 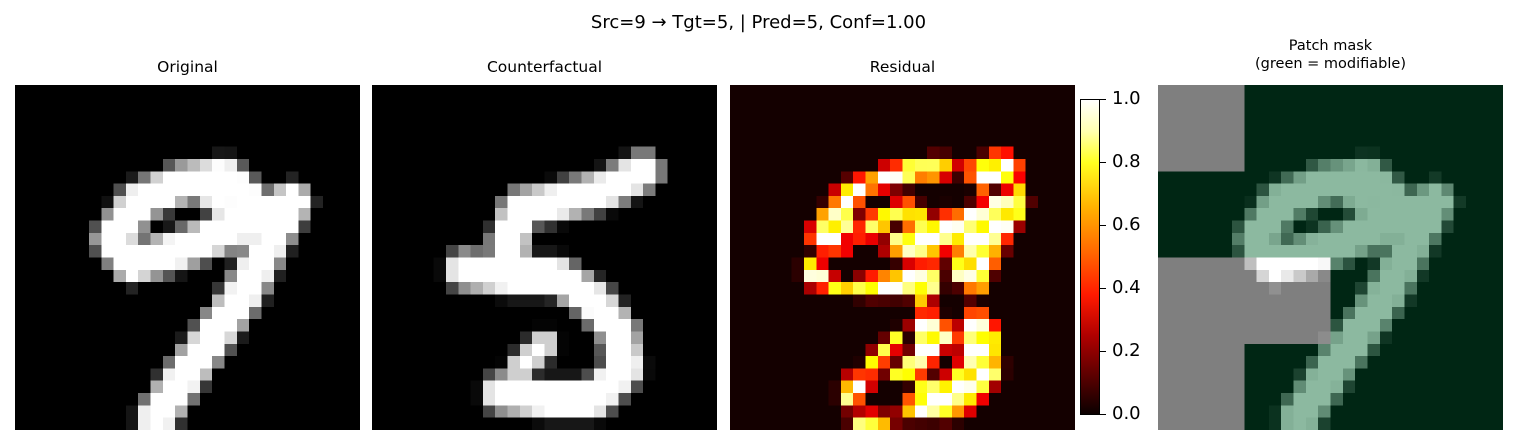 What do you see at coordinates (1126, 413) in the screenshot?
I see `colorbar-tick-label: 0.0` at bounding box center [1126, 413].